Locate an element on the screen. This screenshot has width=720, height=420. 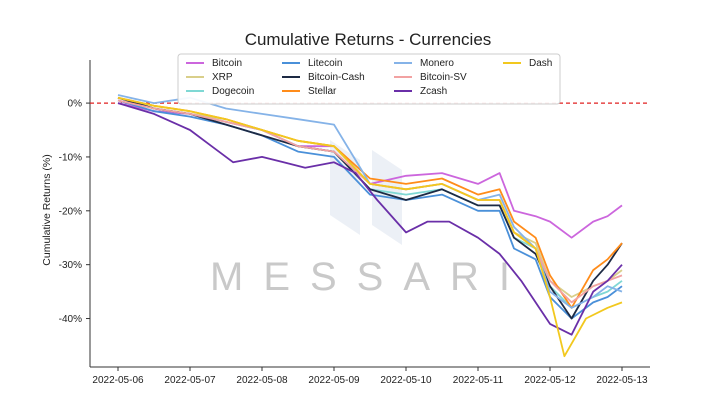
legend-label: Dogecoin is located at coordinates (233, 91).